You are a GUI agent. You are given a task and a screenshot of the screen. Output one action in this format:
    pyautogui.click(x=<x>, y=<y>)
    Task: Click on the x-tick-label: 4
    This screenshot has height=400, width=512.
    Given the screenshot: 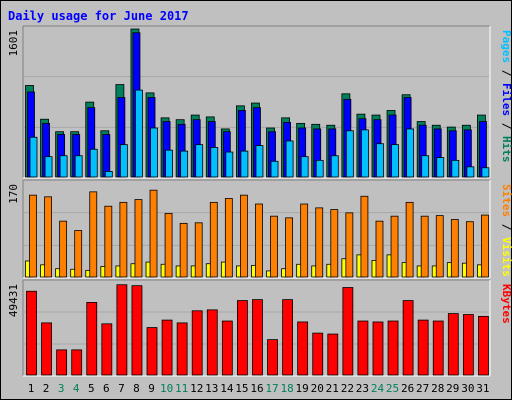 What is the action you would take?
    pyautogui.click(x=76, y=388)
    